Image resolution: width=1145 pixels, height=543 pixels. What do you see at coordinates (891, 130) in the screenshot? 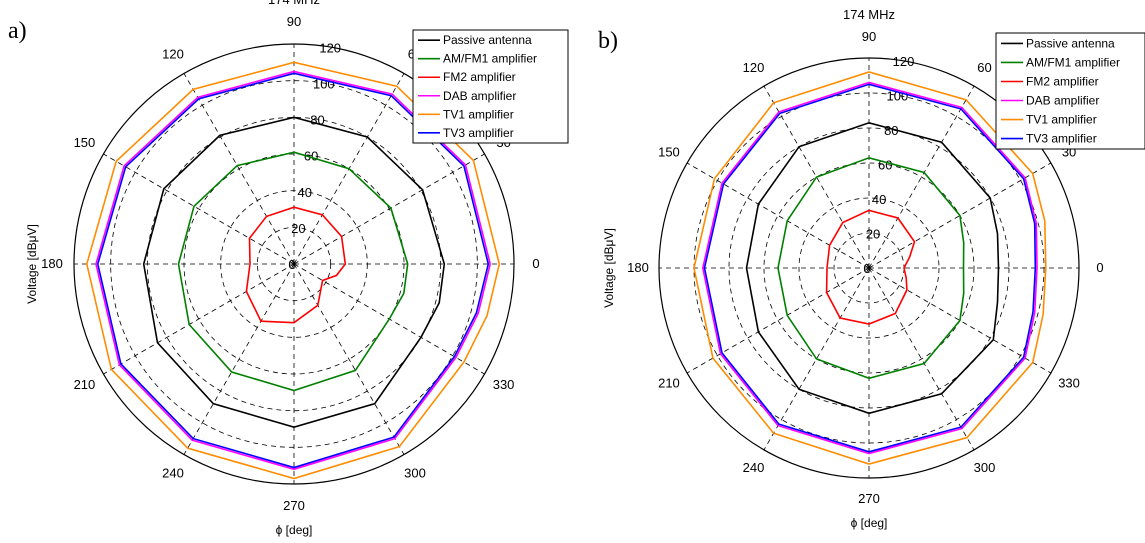
I see `radial-tick-label: 80` at bounding box center [891, 130].